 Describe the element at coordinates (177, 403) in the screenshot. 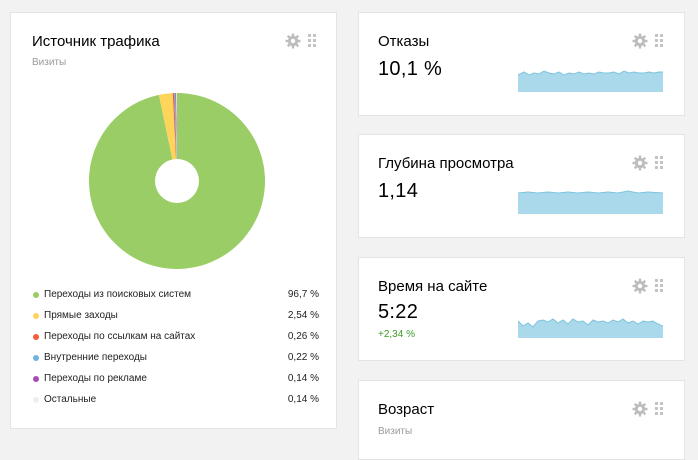

I see `legend-item: Остальные 0,14 %` at that location.